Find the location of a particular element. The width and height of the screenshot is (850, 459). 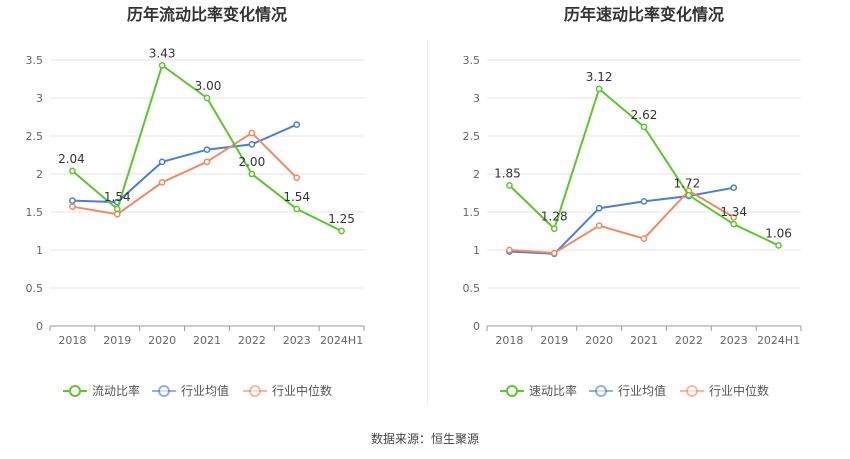

chart-title: 历年速动比率变化情况 is located at coordinates (644, 14).